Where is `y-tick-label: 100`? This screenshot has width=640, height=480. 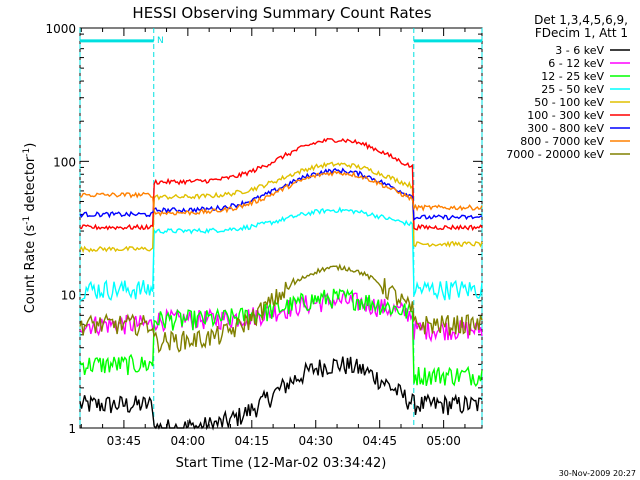
y-tick-label: 100 is located at coordinates (64, 162).